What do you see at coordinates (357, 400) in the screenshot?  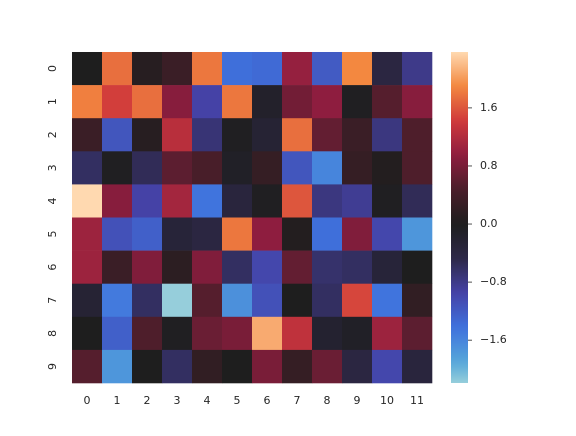 I see `x-tick-label: 9` at bounding box center [357, 400].